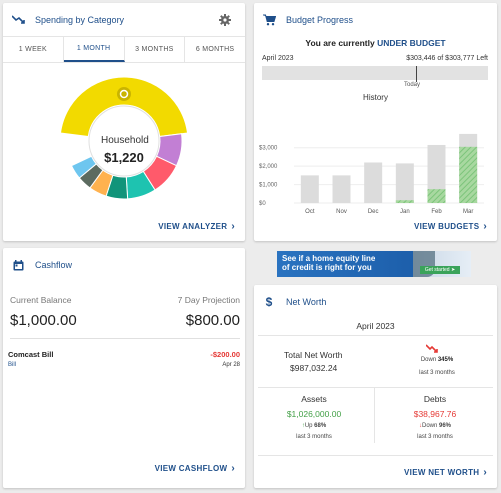 This screenshot has height=493, width=501. Describe the element at coordinates (80, 20) in the screenshot. I see `spending-card-title: Spending by Category` at that location.